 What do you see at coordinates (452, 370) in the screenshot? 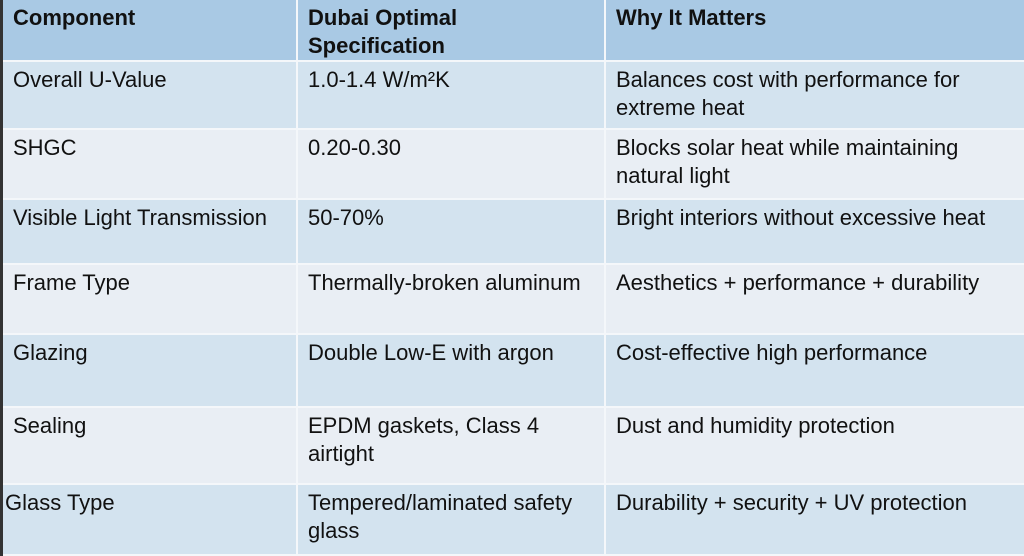
I see `cell-spec: Double Low-E with argon` at bounding box center [452, 370].